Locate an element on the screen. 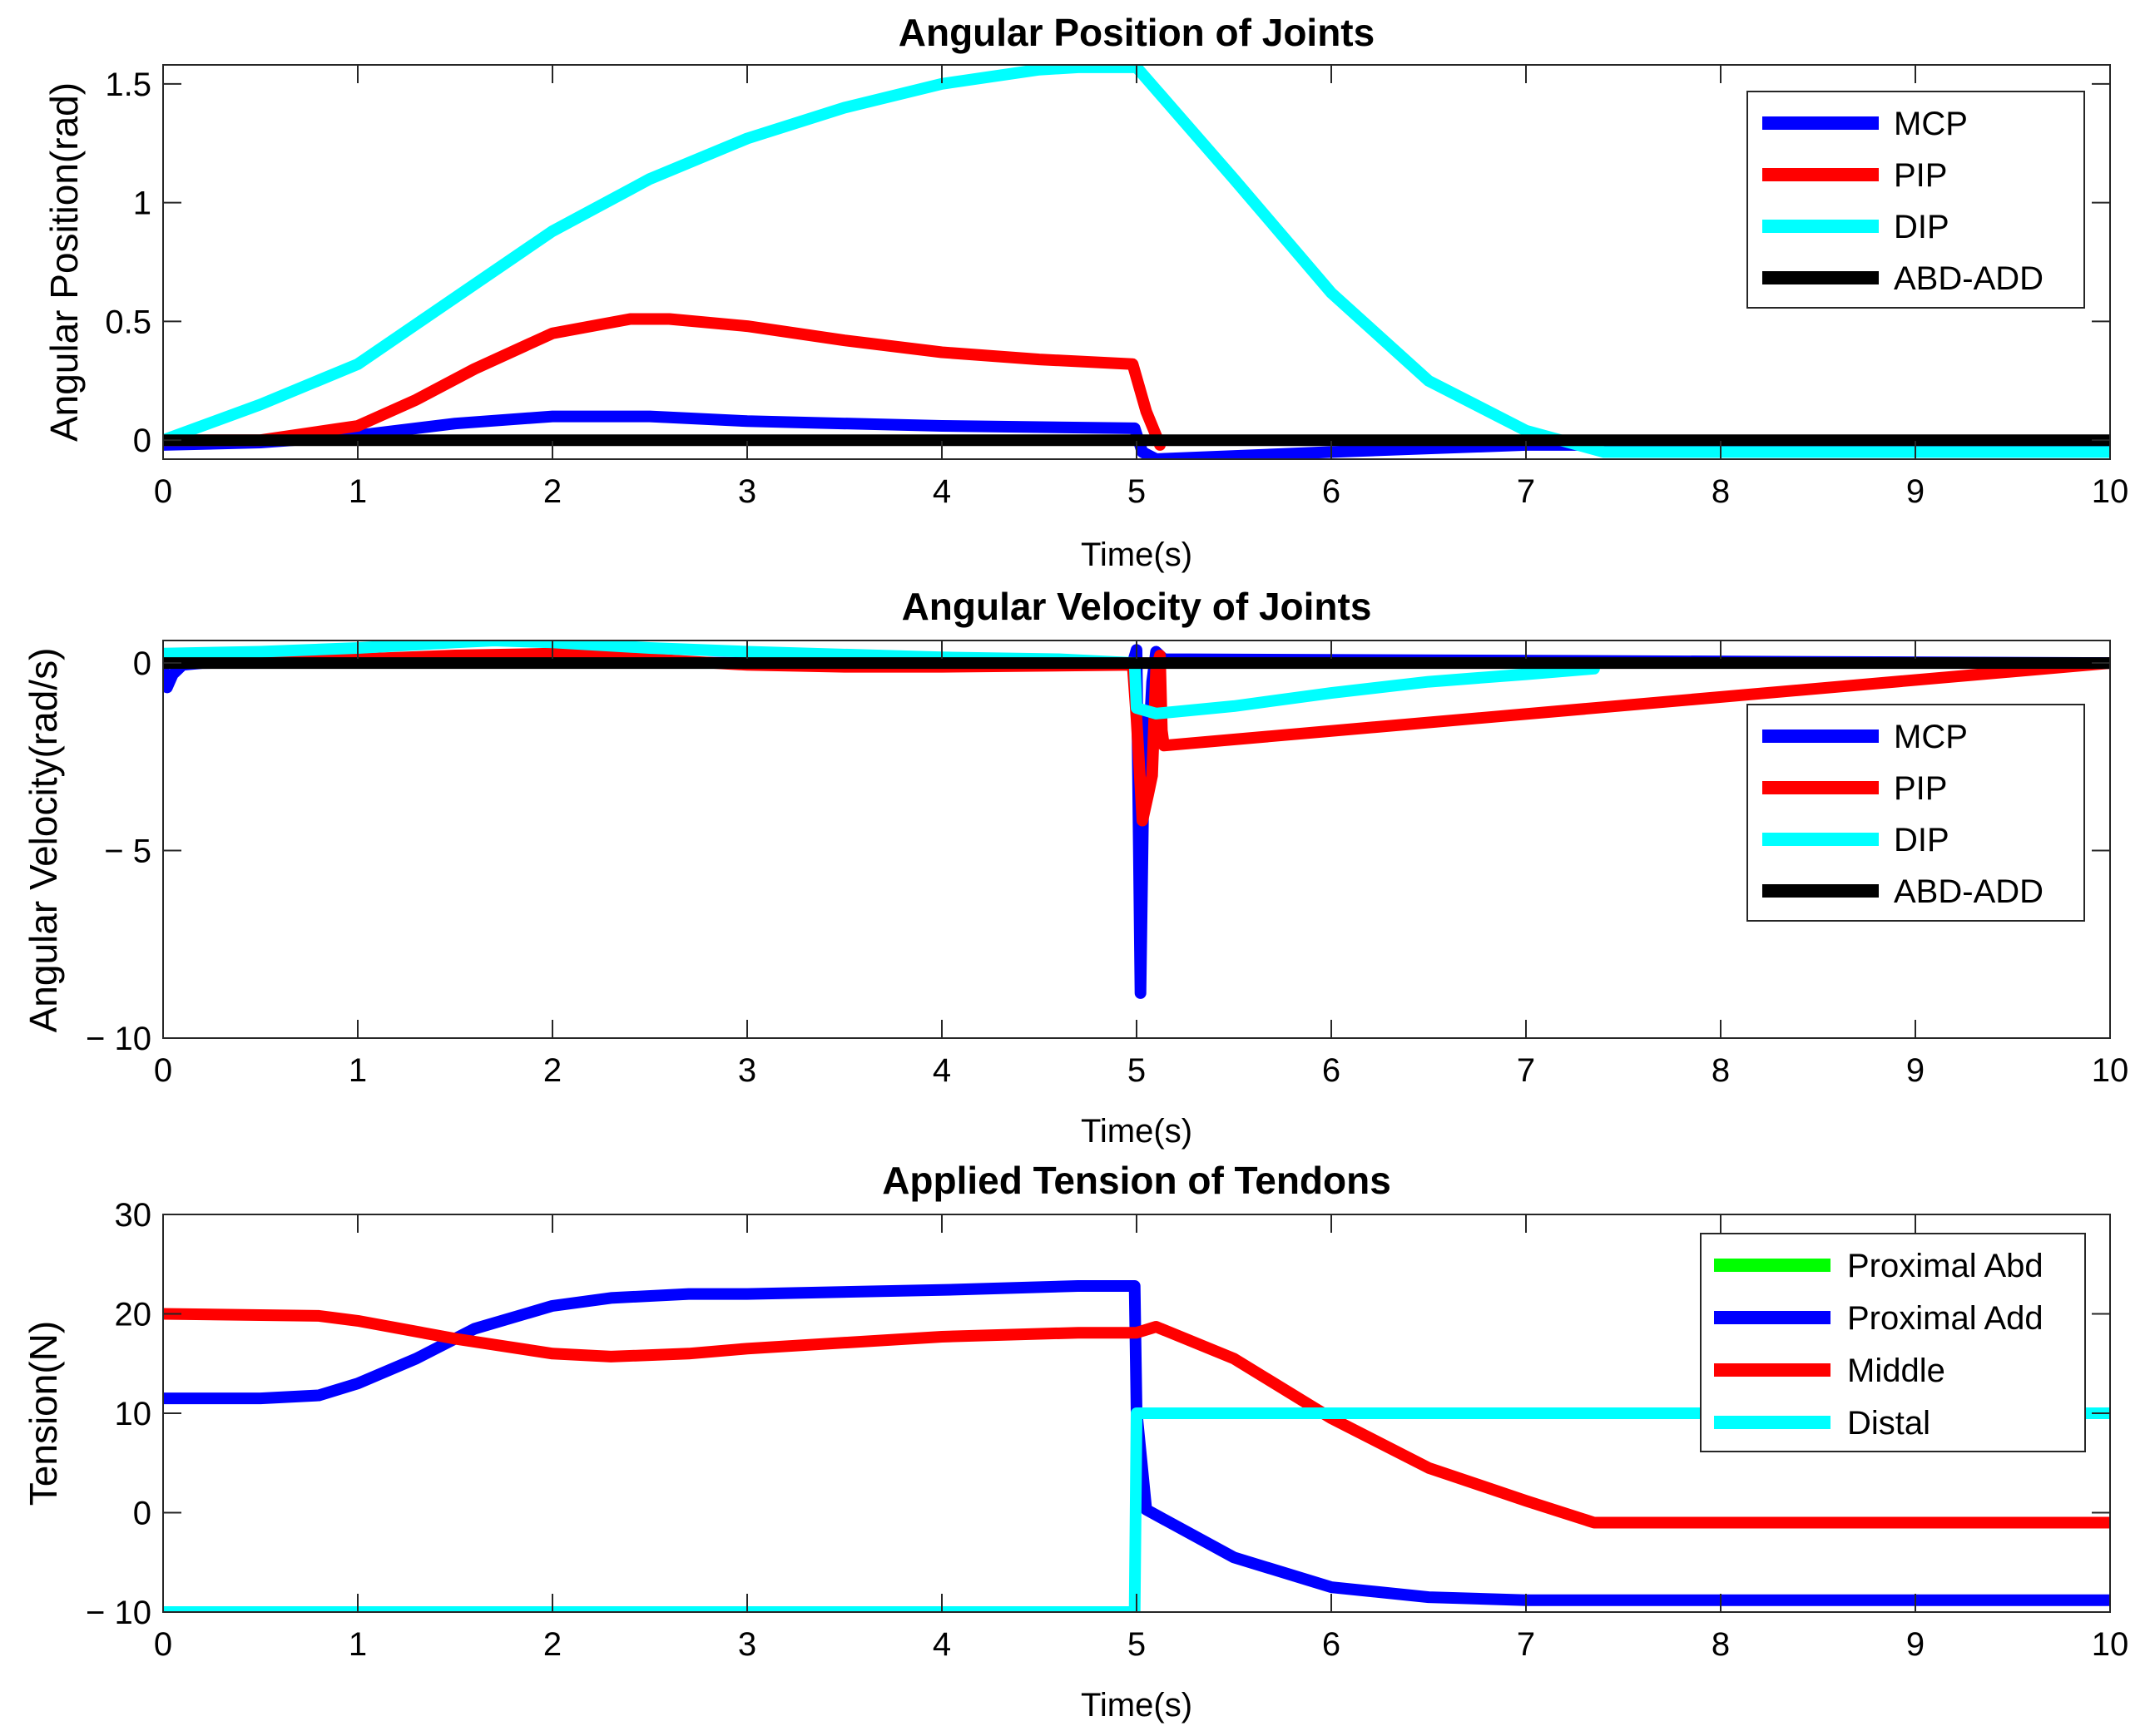 The width and height of the screenshot is (2150, 1736). position-xtick-label: 1 is located at coordinates (358, 491).